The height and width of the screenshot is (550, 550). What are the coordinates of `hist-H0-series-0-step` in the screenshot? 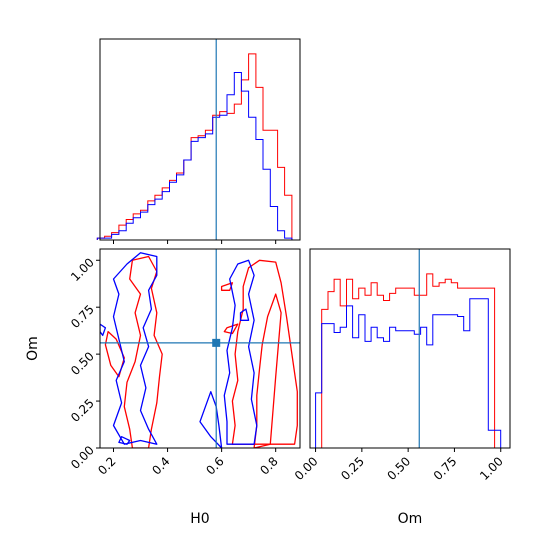 It's located at (194, 146).